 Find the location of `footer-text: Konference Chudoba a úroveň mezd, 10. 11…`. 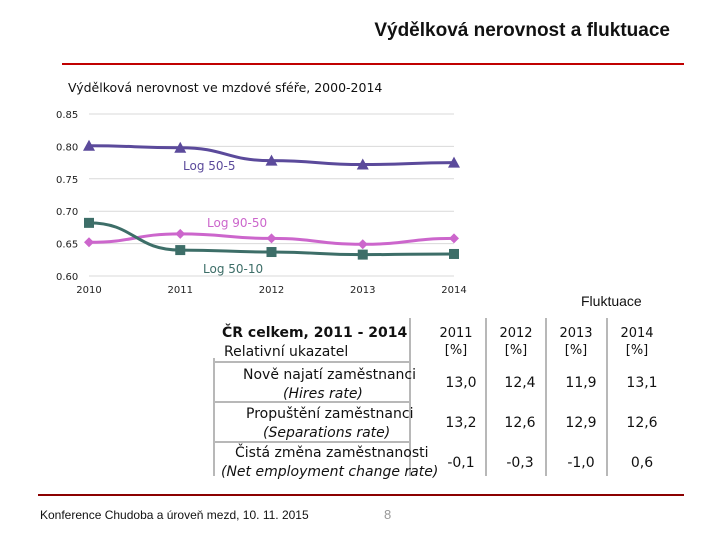

footer-text: Konference Chudoba a úroveň mezd, 10. 11… is located at coordinates (174, 515).